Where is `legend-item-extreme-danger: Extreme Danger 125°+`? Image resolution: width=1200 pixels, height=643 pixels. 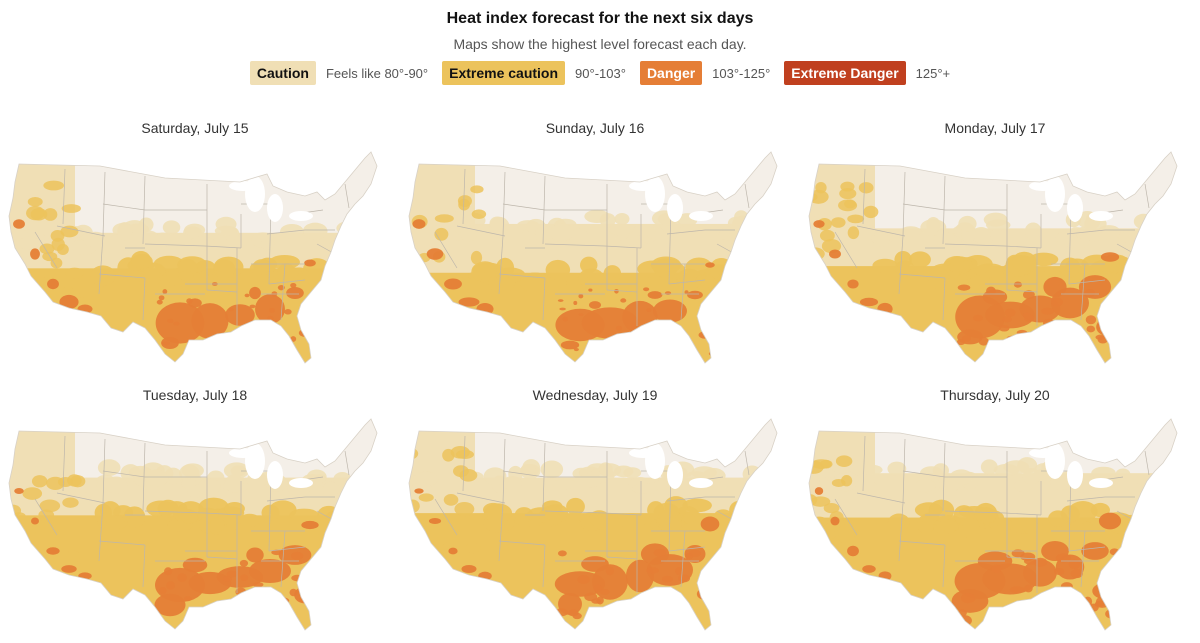
legend-item-extreme-danger: Extreme Danger 125°+ is located at coordinates (867, 73).